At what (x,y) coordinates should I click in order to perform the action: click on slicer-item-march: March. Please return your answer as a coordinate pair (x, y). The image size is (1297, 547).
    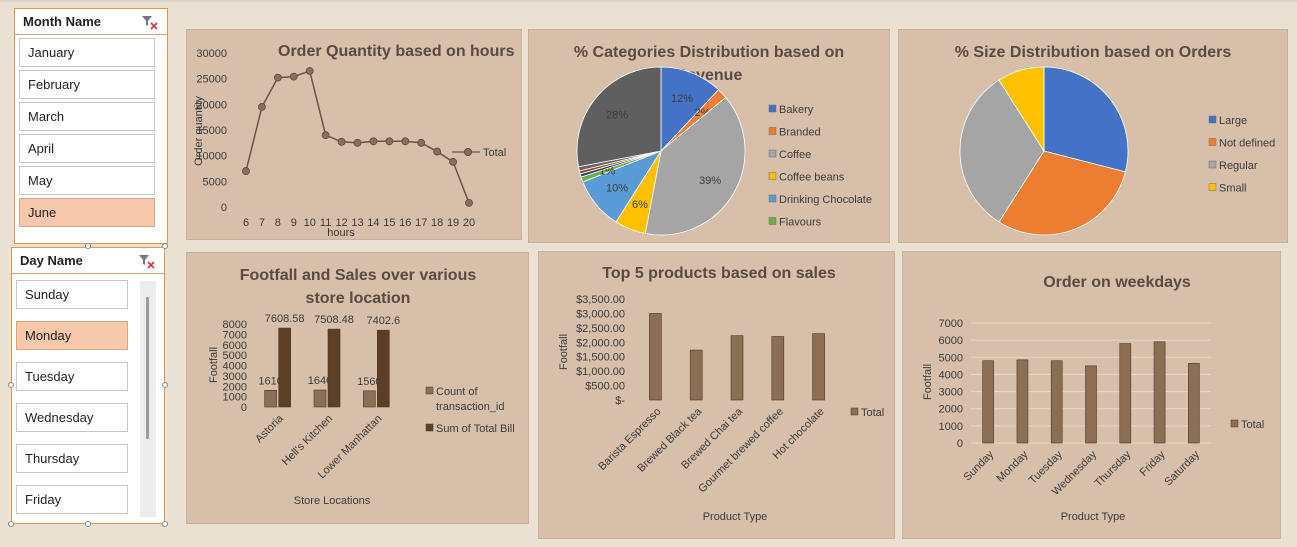
    Looking at the image, I should click on (87, 116).